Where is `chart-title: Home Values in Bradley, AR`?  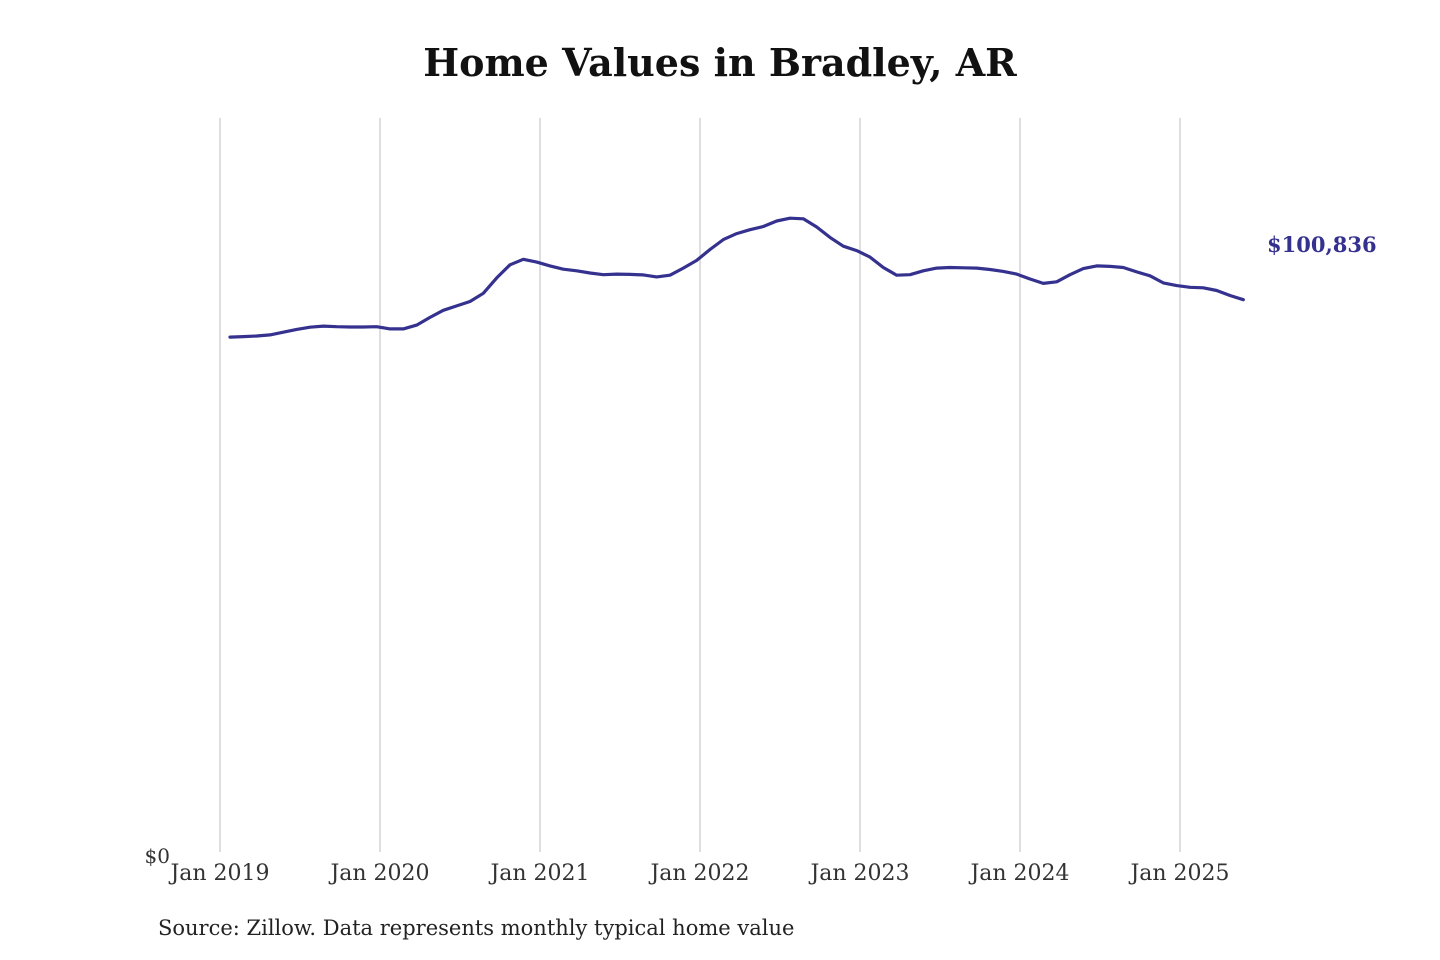 chart-title: Home Values in Bradley, AR is located at coordinates (720, 62).